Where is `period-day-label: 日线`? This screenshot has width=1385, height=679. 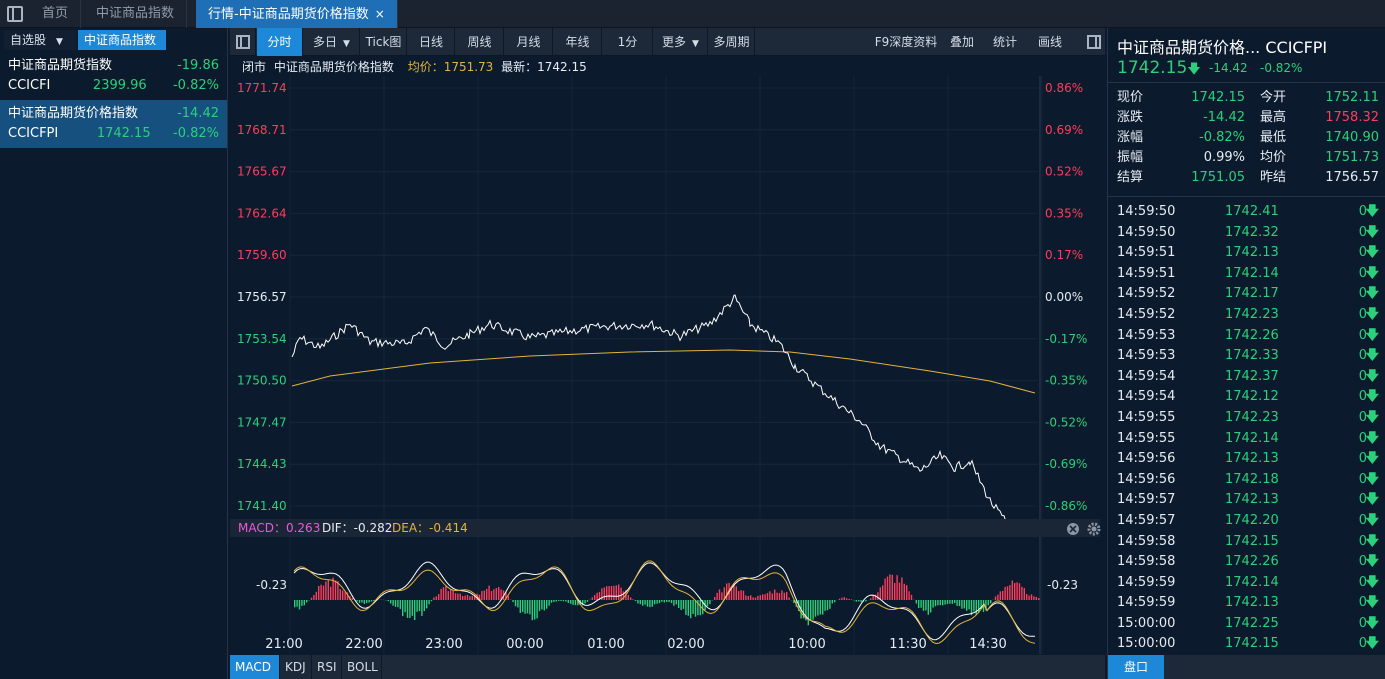 period-day-label: 日线 is located at coordinates (430, 42).